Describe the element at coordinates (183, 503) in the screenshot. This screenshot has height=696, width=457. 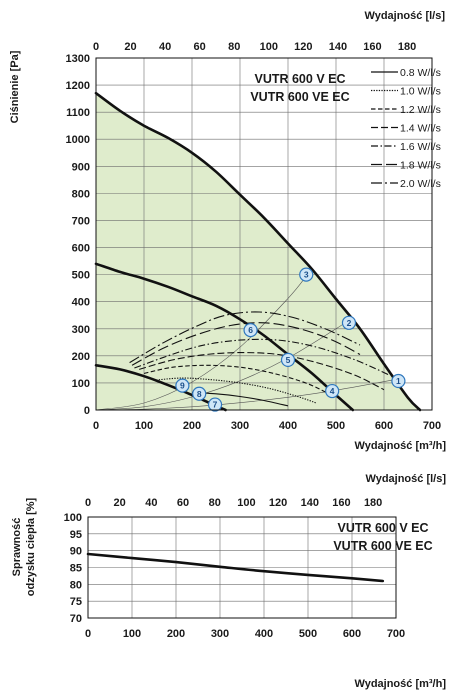
I see `bottom-x2-tick-label: 60` at that location.